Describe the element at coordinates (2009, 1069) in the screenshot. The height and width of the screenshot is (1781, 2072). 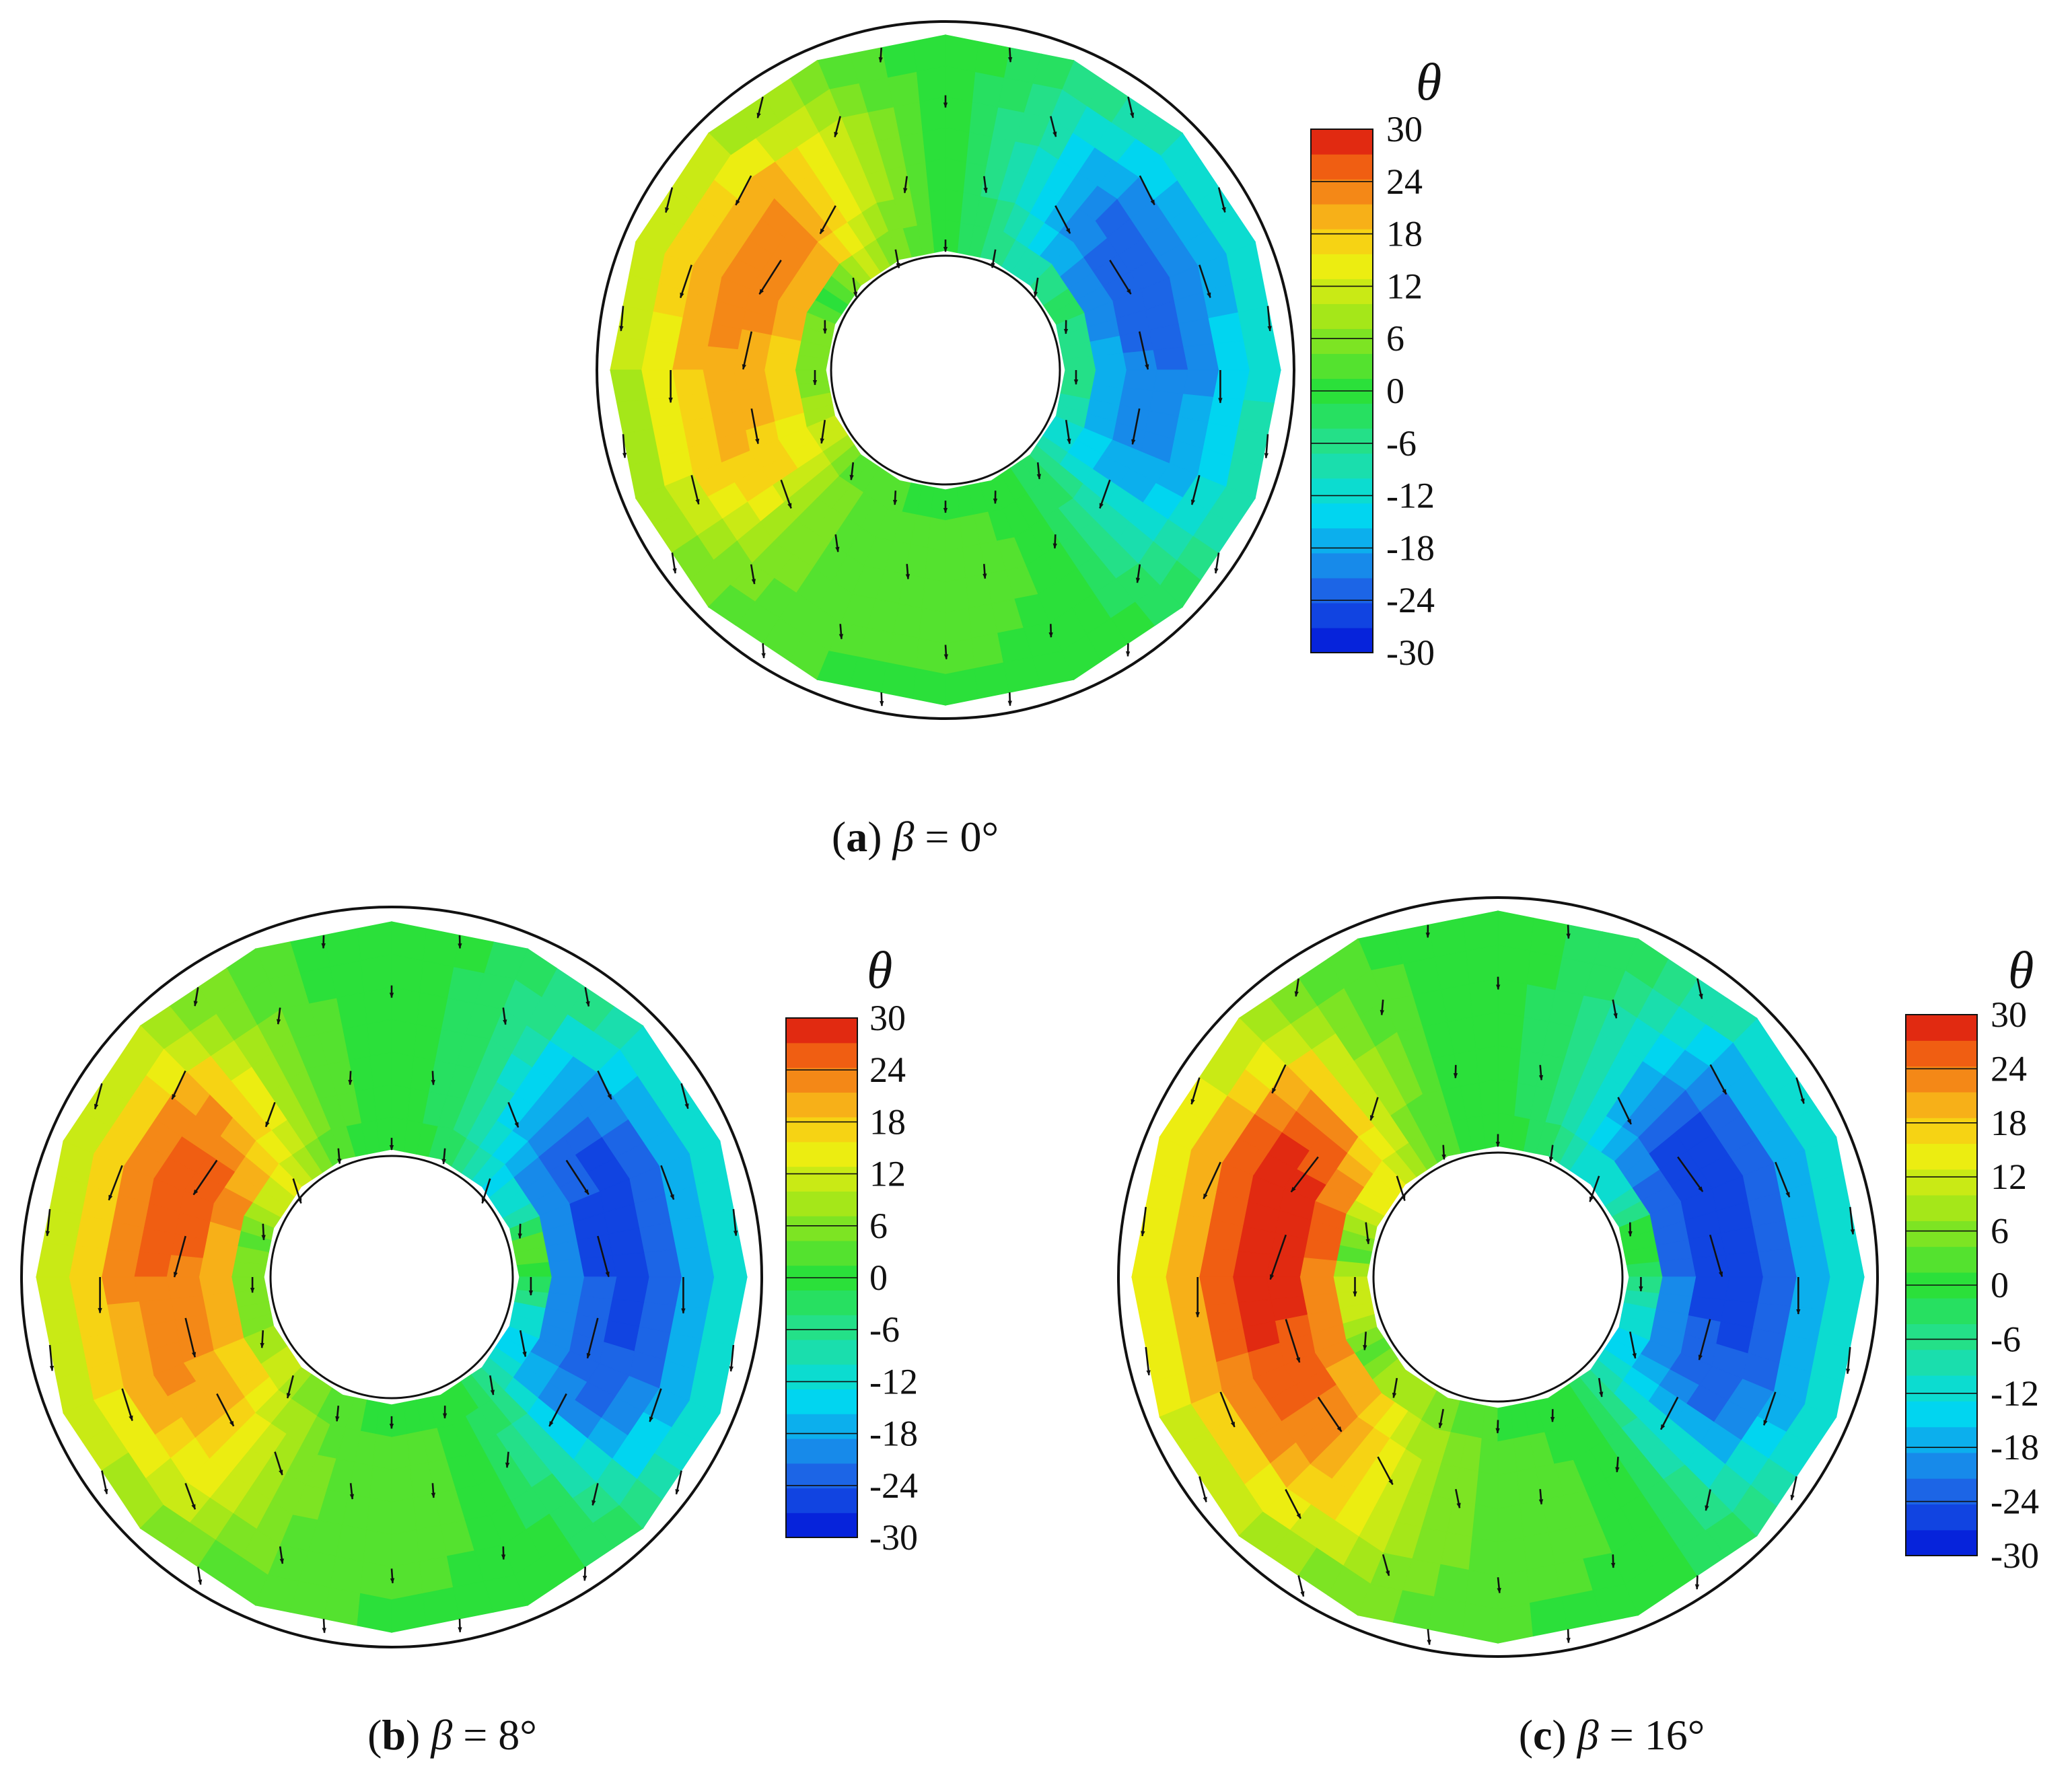
I see `colorbar-tick-label: 24` at that location.